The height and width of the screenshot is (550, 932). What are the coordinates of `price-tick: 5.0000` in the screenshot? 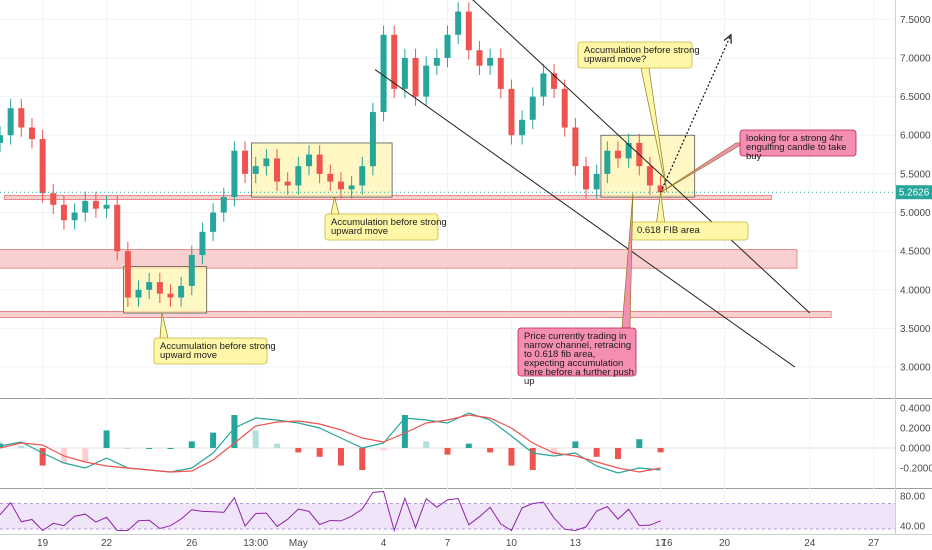 It's located at (915, 213).